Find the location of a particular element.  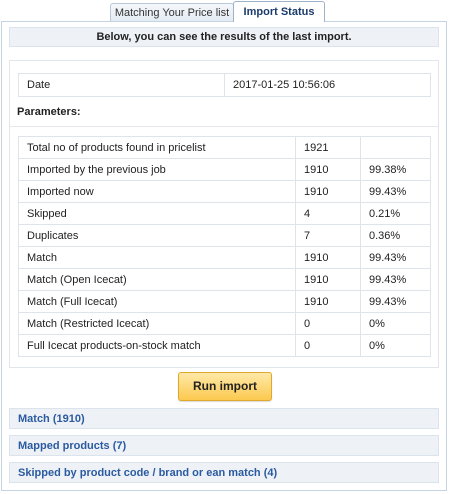

parameters-title: Parameters: is located at coordinates (49, 112).